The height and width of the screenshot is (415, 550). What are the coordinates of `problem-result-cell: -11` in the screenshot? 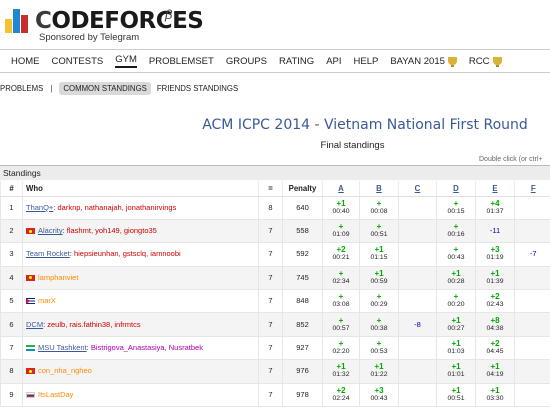 It's located at (495, 231).